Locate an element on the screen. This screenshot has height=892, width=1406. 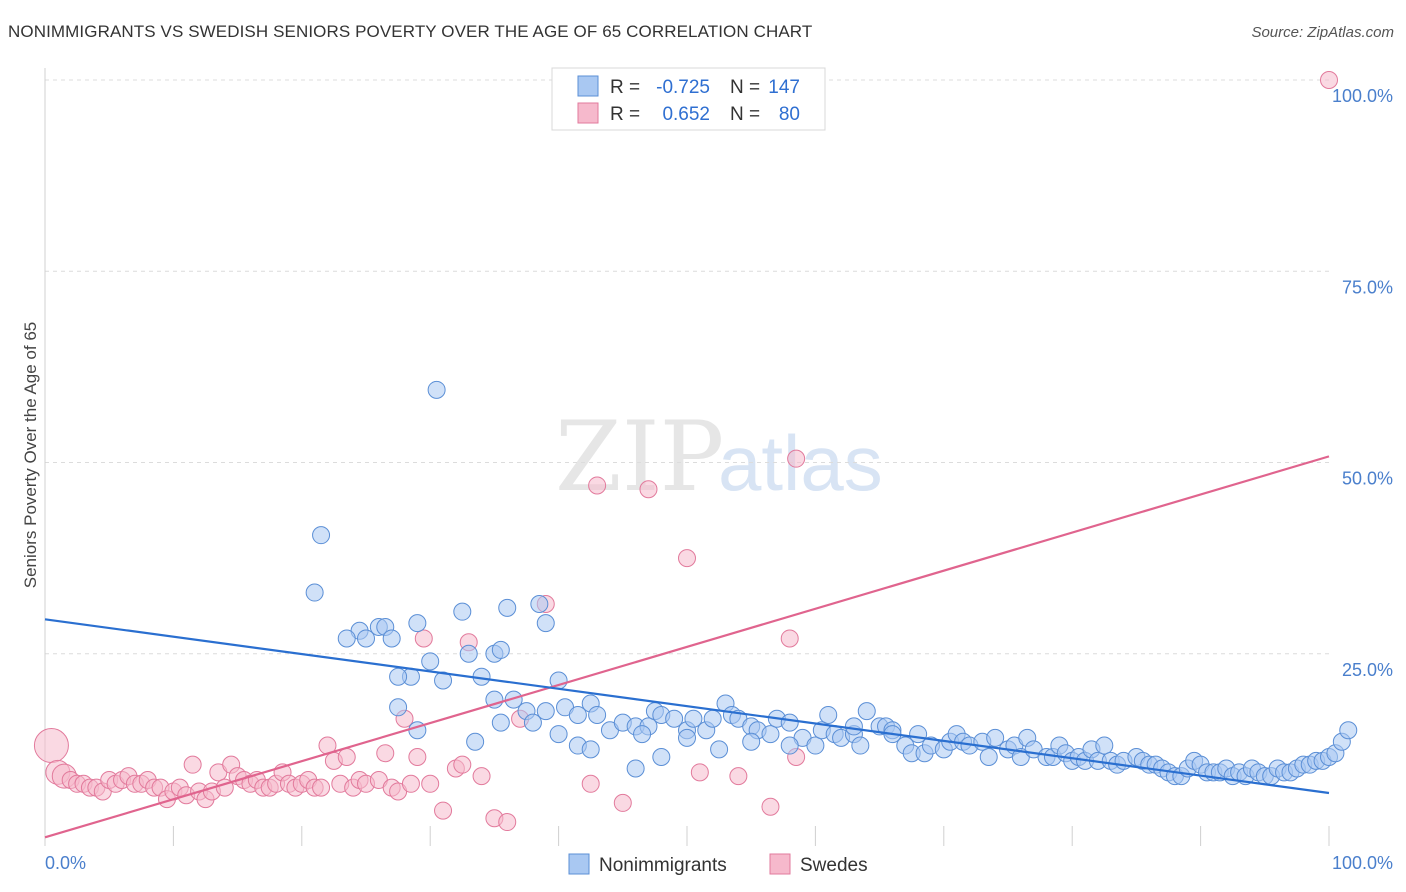
legend-swatch-swedes is located at coordinates (588, 113).